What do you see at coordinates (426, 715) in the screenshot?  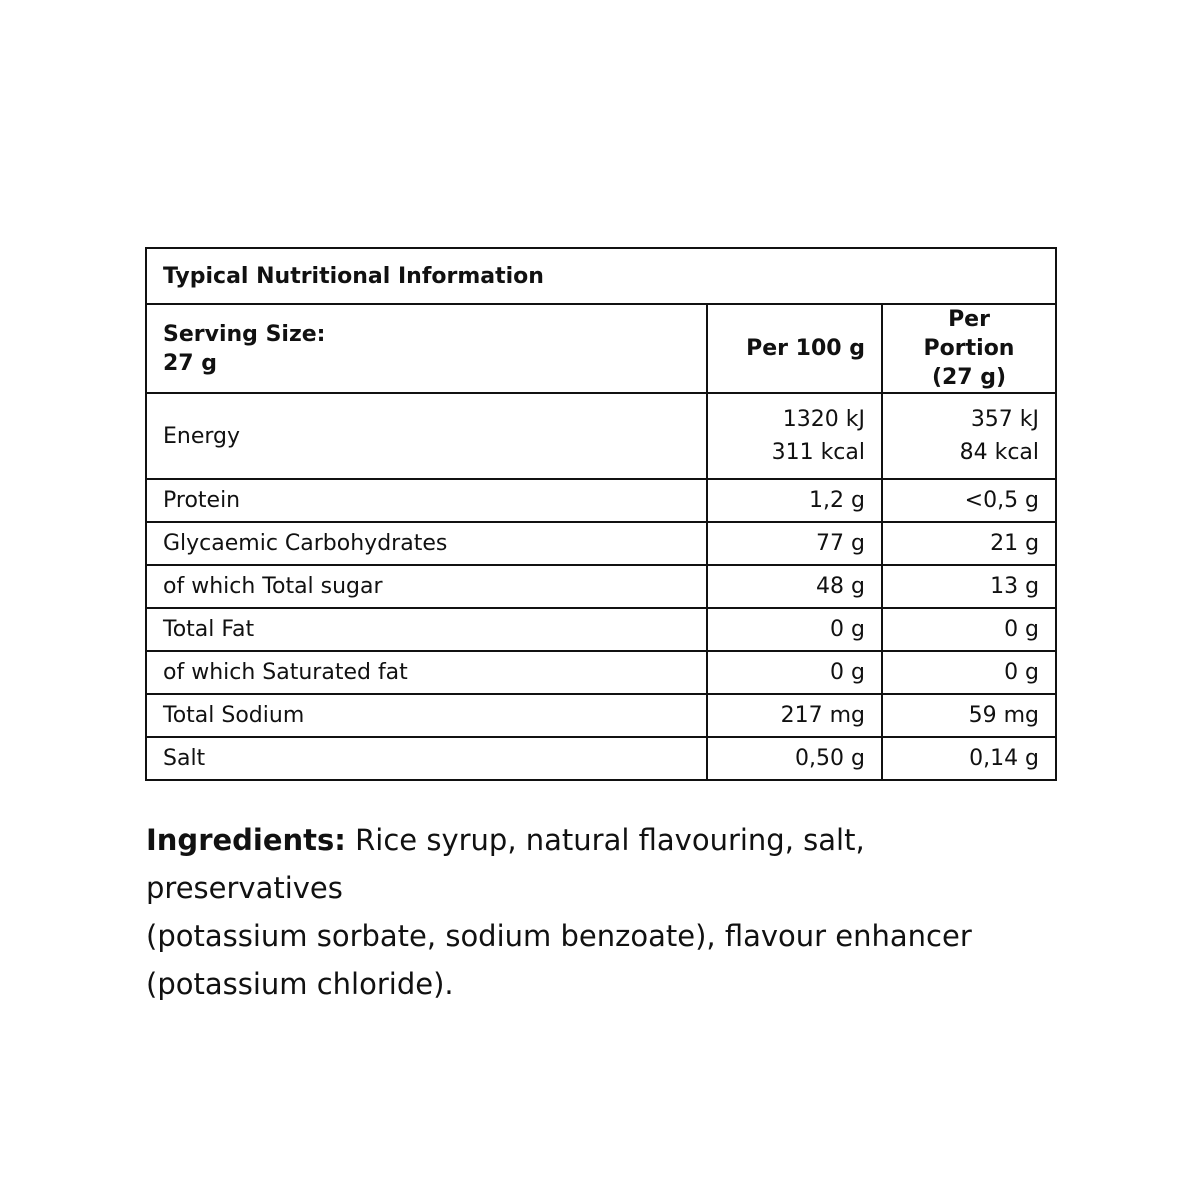 I see `row-label: Total Sodium` at bounding box center [426, 715].